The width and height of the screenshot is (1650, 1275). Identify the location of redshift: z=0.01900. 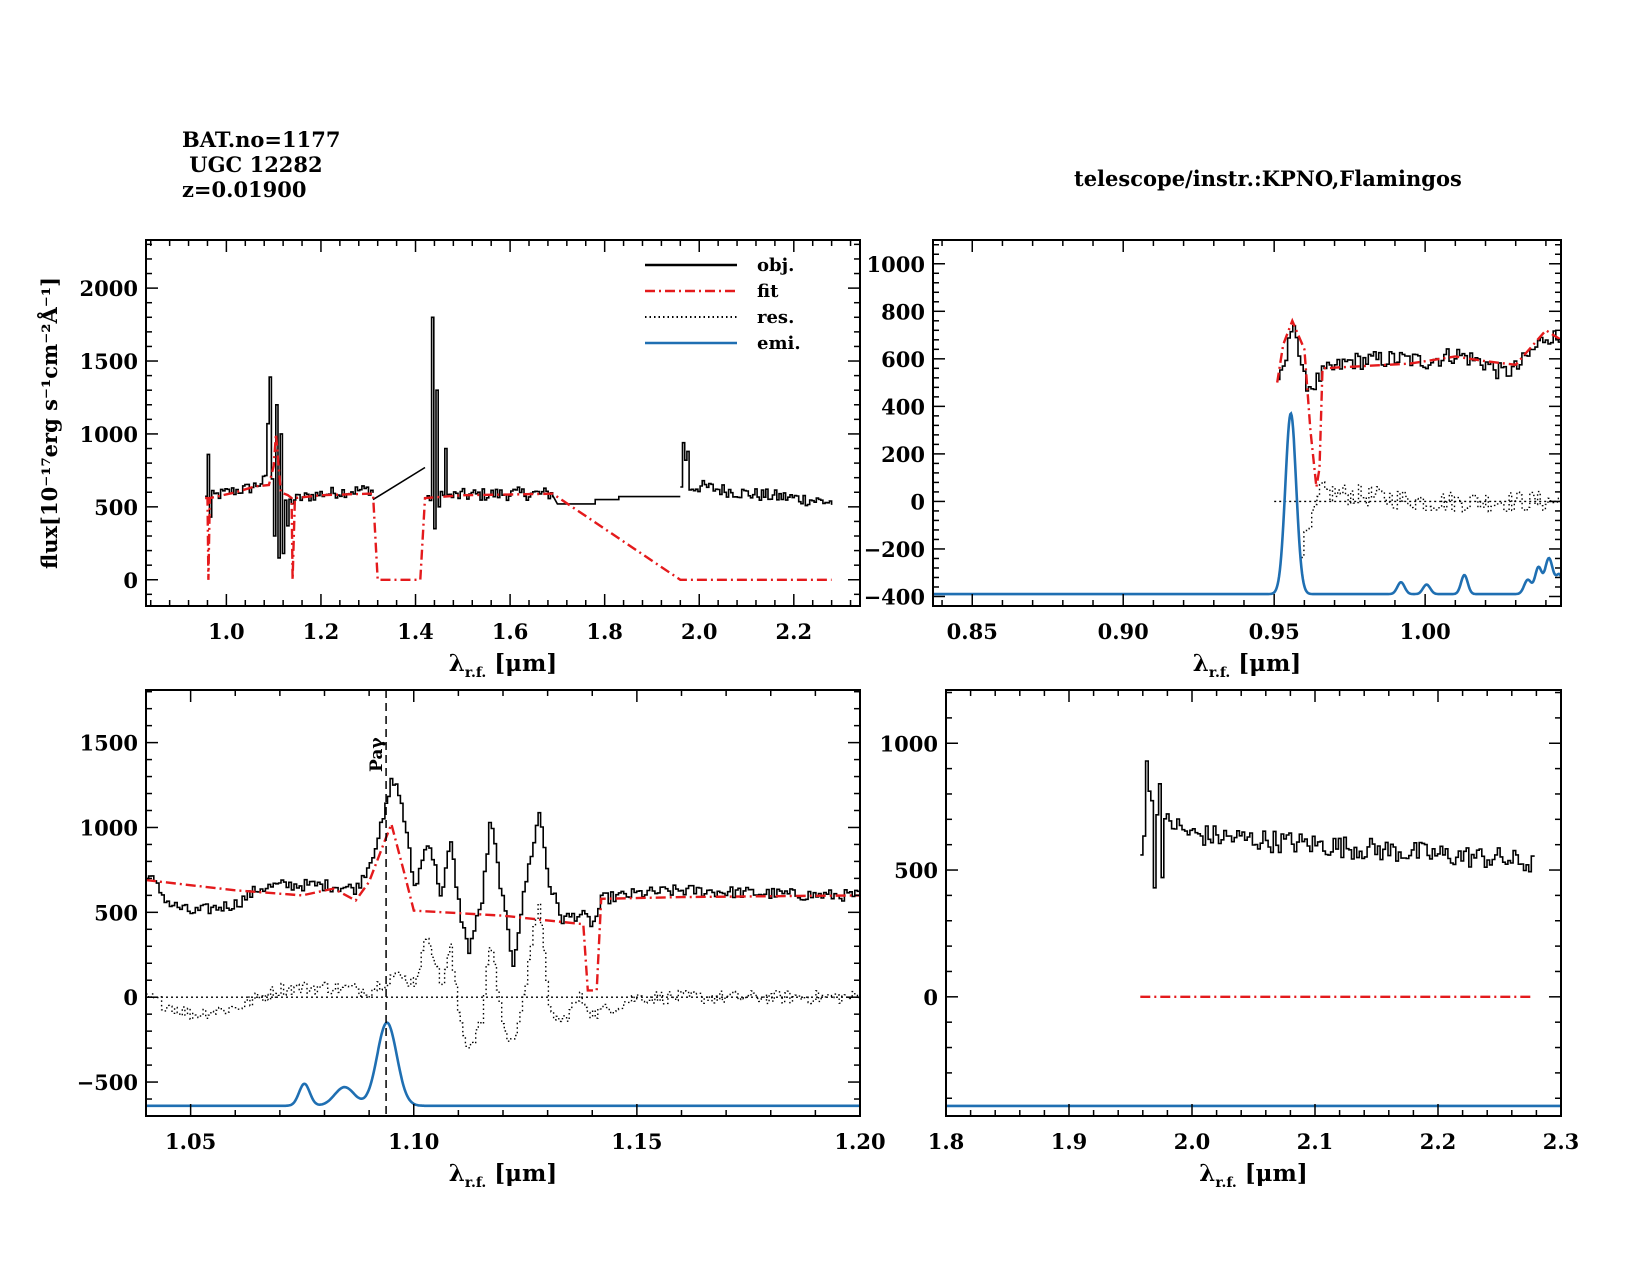
(244, 189).